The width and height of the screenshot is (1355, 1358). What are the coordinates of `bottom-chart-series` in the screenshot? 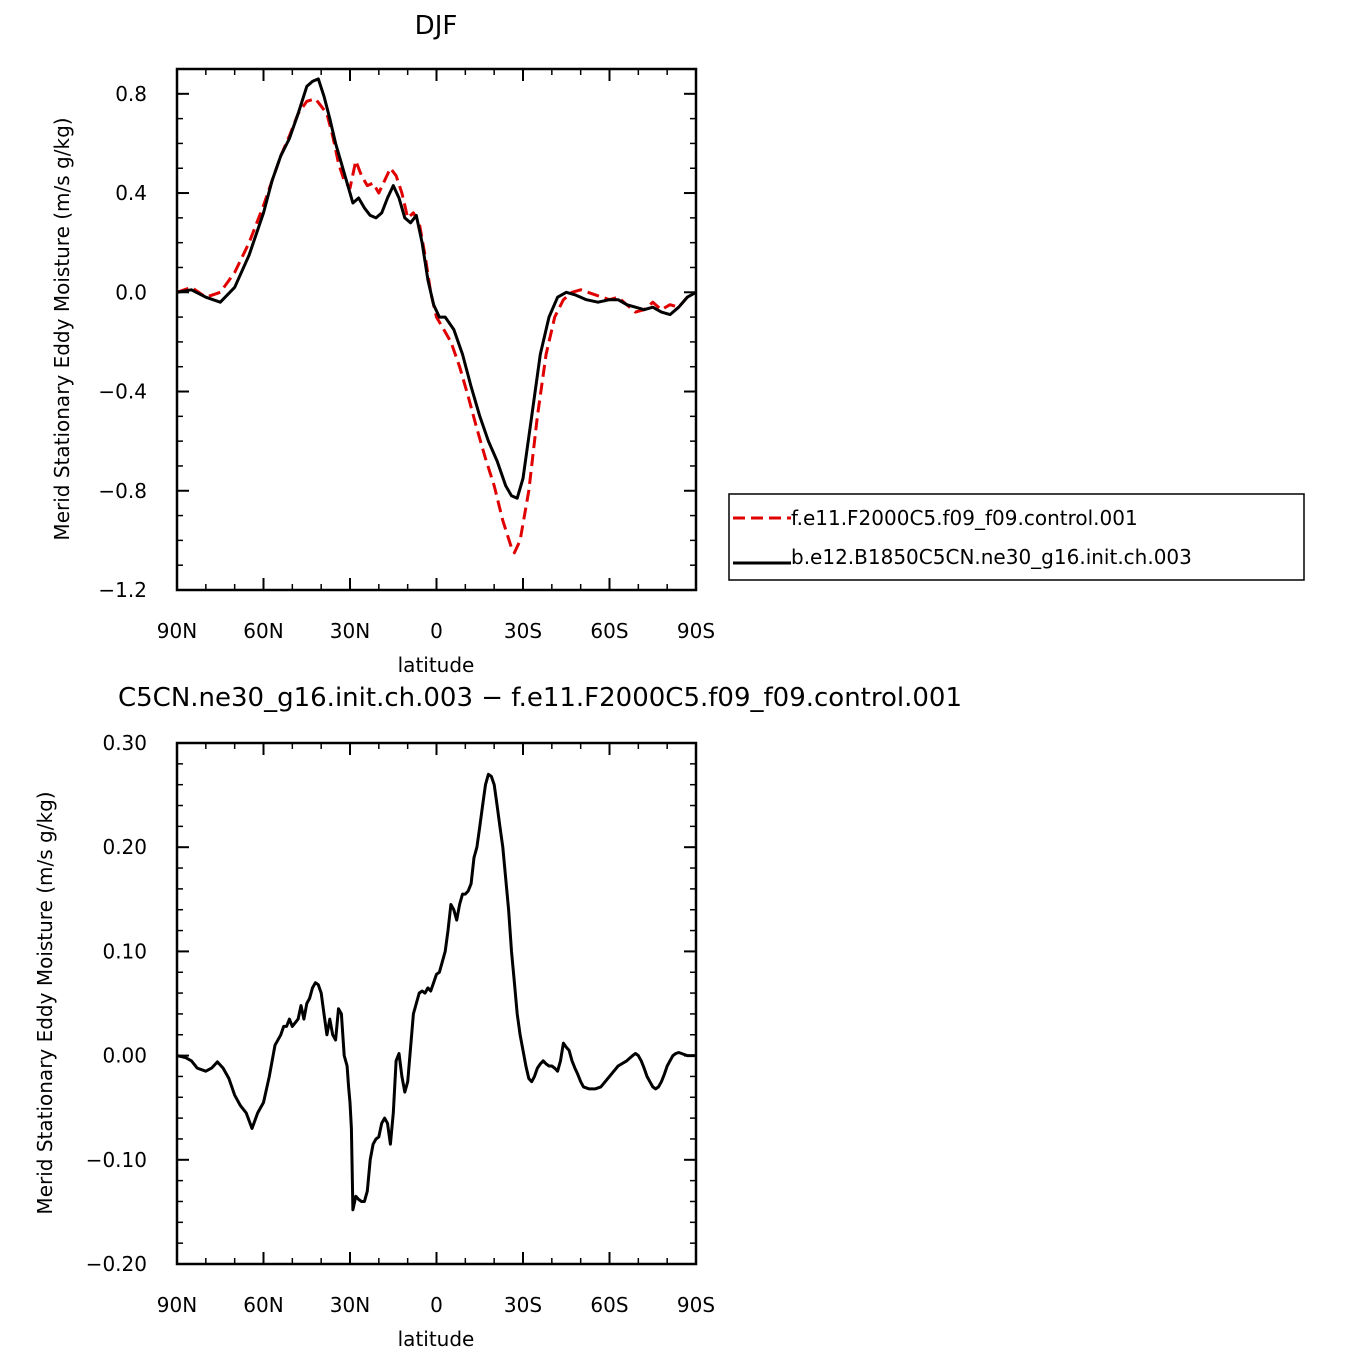 It's located at (436, 992).